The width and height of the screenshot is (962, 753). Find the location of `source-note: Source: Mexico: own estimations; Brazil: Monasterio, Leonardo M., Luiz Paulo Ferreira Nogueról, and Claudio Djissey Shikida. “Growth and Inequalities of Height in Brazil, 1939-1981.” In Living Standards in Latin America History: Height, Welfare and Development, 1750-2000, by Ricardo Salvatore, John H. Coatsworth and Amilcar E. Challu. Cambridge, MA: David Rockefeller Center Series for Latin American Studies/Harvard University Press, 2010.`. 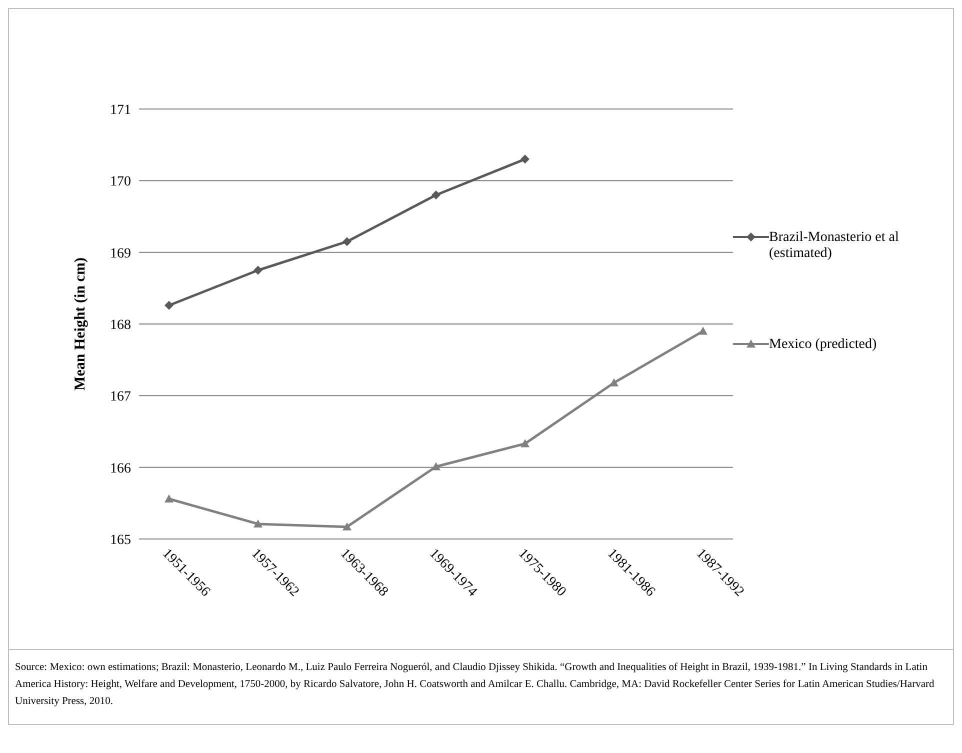

source-note: Source: Mexico: own estimations; Brazil: Monasterio, Leonardo M., Luiz Paulo Ferreira Nogueról, and Claudio Djissey Shikida. “Growth and Inequalities of Height in Brazil, 1939-1981.” In Living Standards in Latin America History: Height, Welfare and Development, 1750-2000, by Ricardo Salvatore, John H. Coatsworth and Amilcar E. Challu. Cambridge, MA: David Rockefeller Center Series for Latin American Studies/Harvard University Press, 2010. is located at coordinates (475, 685).